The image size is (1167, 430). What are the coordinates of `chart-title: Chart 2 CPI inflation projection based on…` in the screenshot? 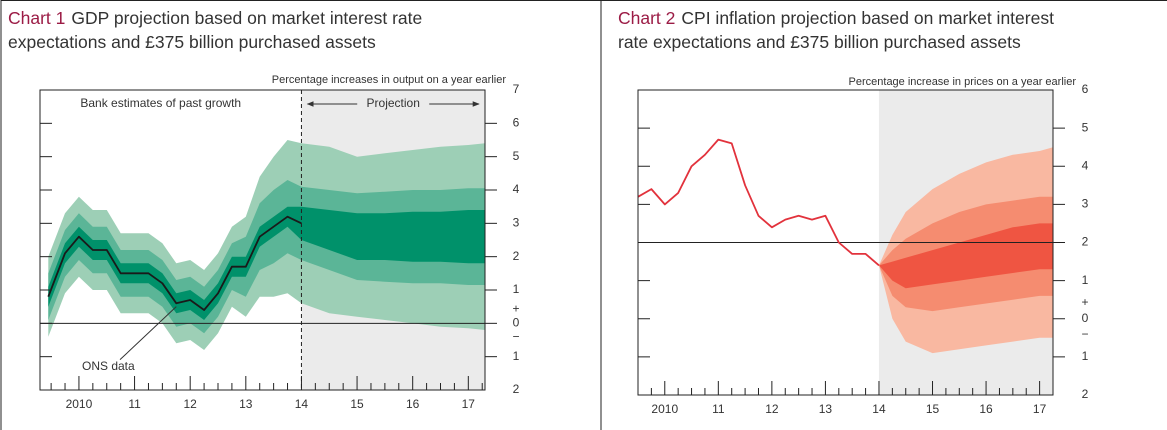 It's located at (836, 18).